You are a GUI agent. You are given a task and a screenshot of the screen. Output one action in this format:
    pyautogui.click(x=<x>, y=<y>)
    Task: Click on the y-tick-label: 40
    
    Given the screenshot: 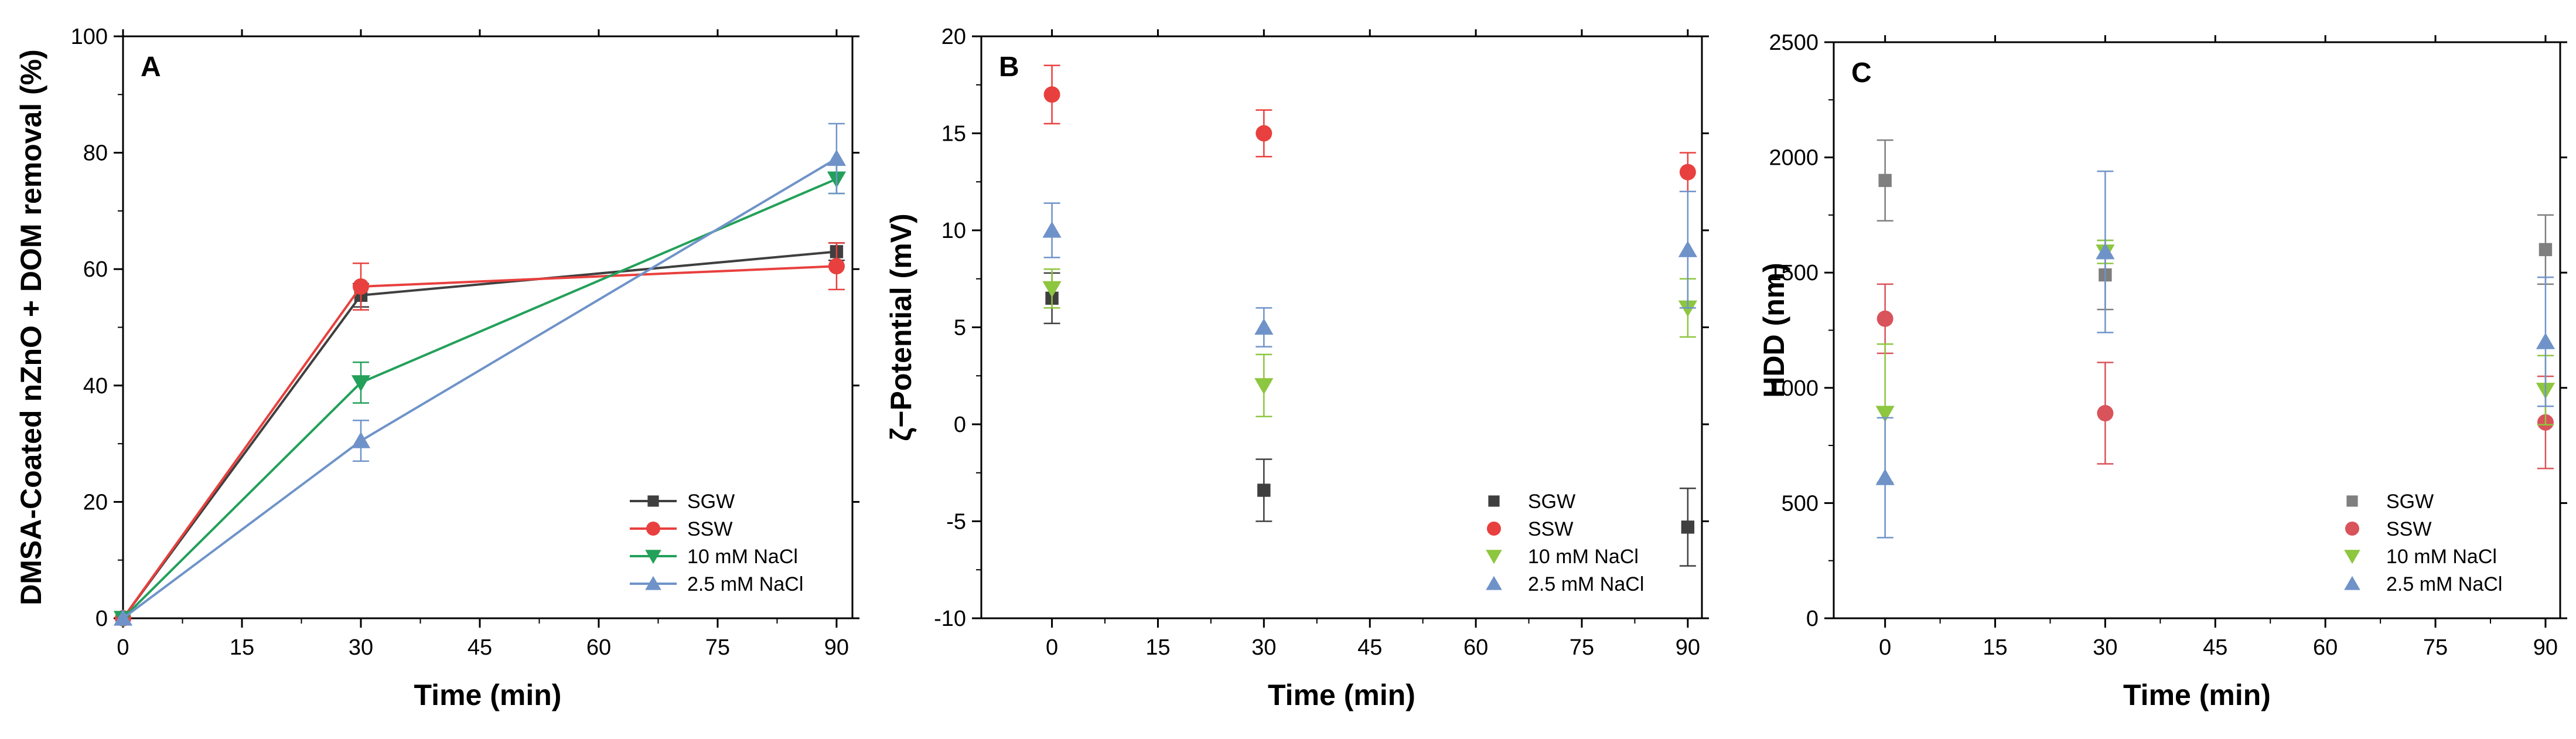 What is the action you would take?
    pyautogui.click(x=95, y=387)
    